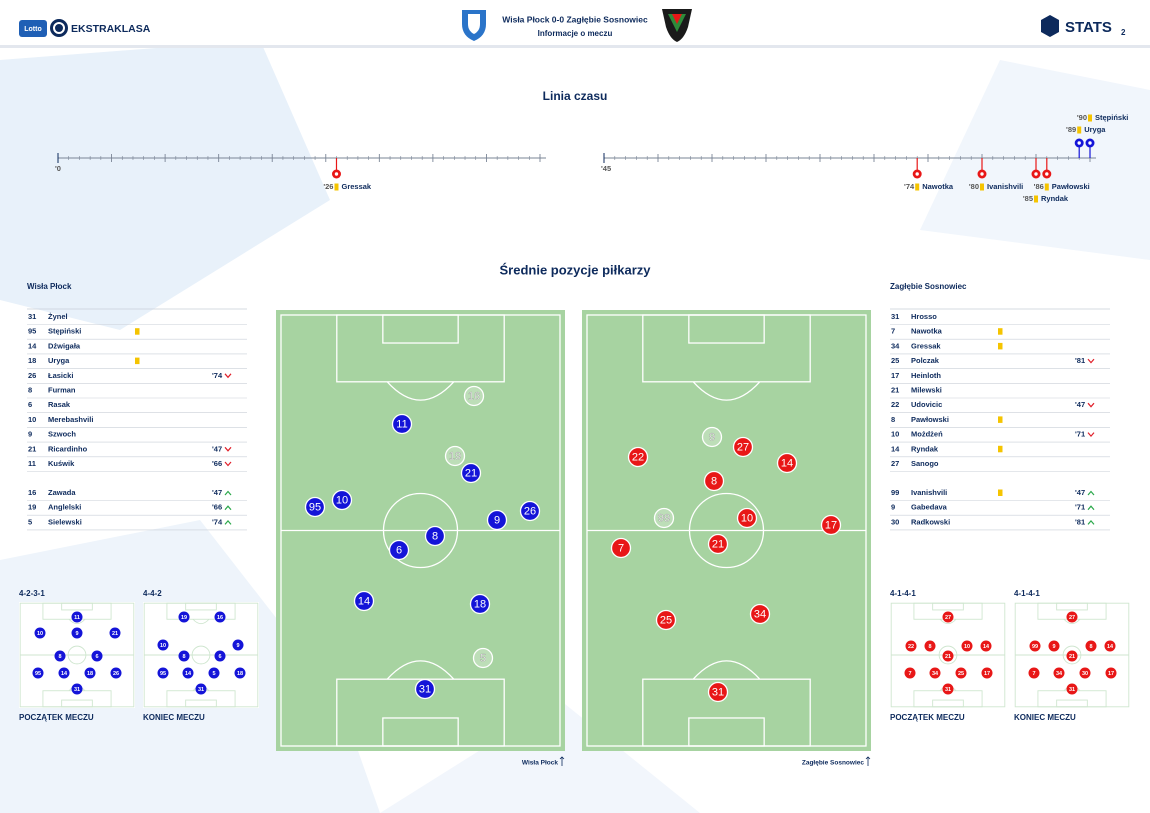 The image size is (1150, 813). Describe the element at coordinates (201, 690) in the screenshot. I see `formation-number: 31` at that location.